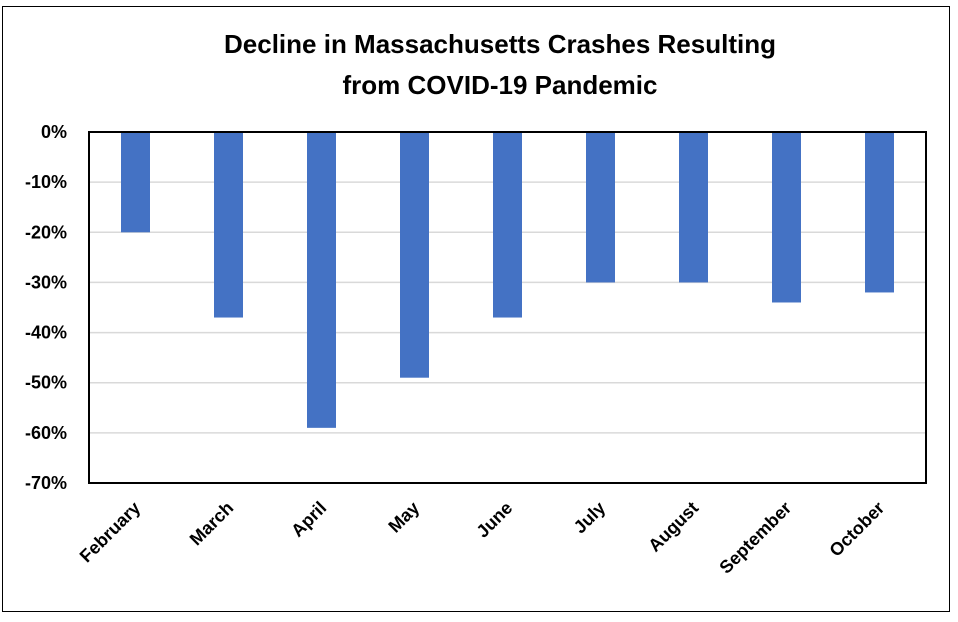 This screenshot has width=958, height=622. What do you see at coordinates (500, 85) in the screenshot?
I see `chart-title-line-2: from COVID-19 Pandemic` at bounding box center [500, 85].